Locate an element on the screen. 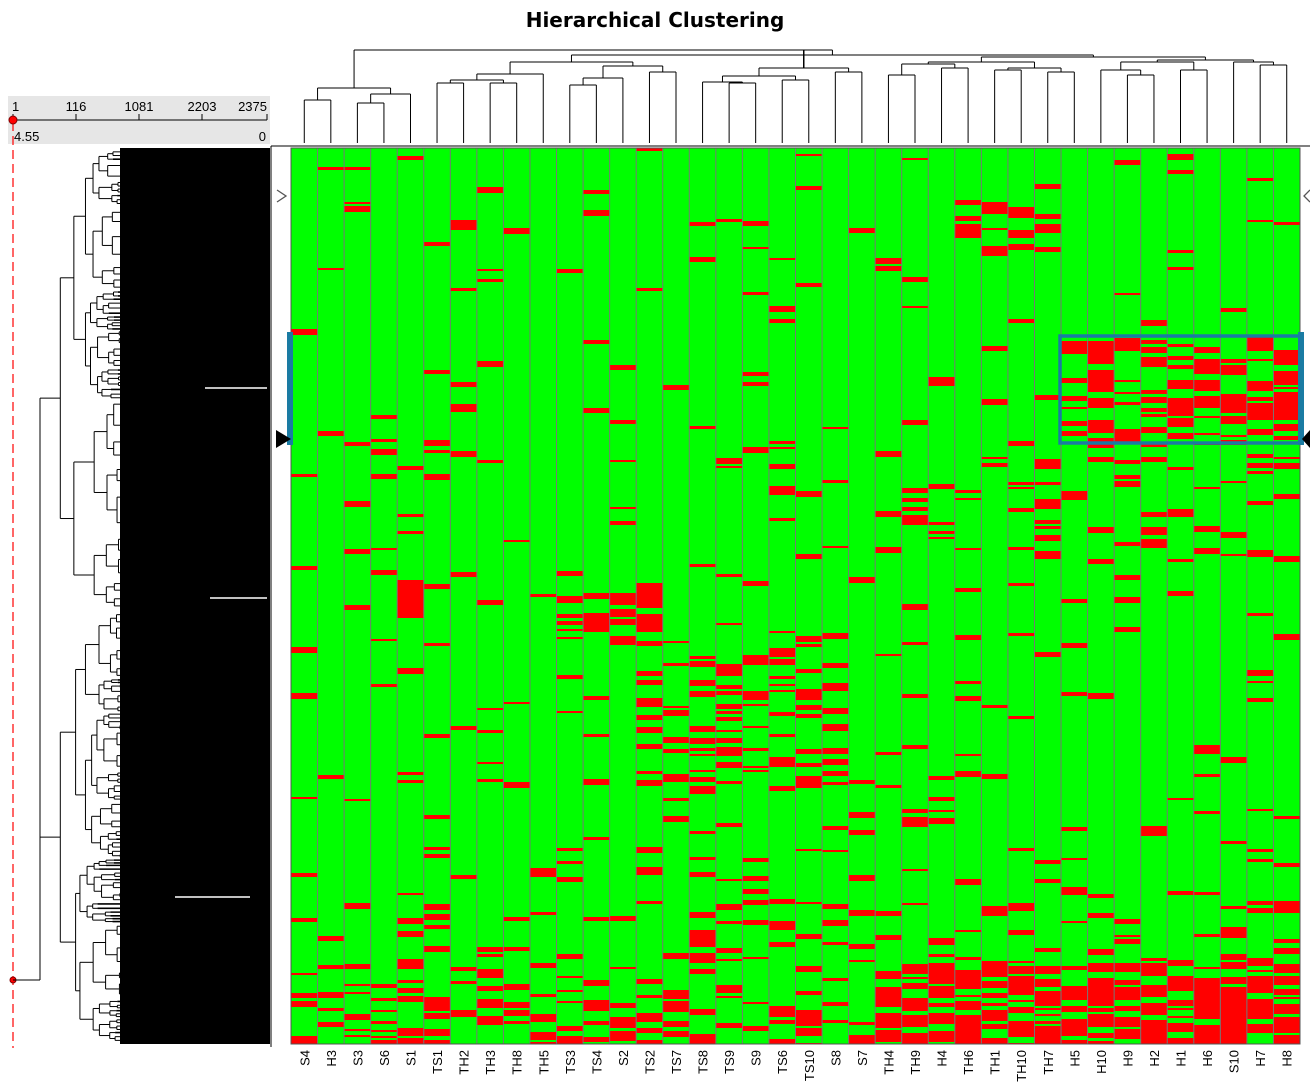 The width and height of the screenshot is (1310, 1087). distance-scale: 1 116 1081 2203 2375 4.55 0 is located at coordinates (140, 121).